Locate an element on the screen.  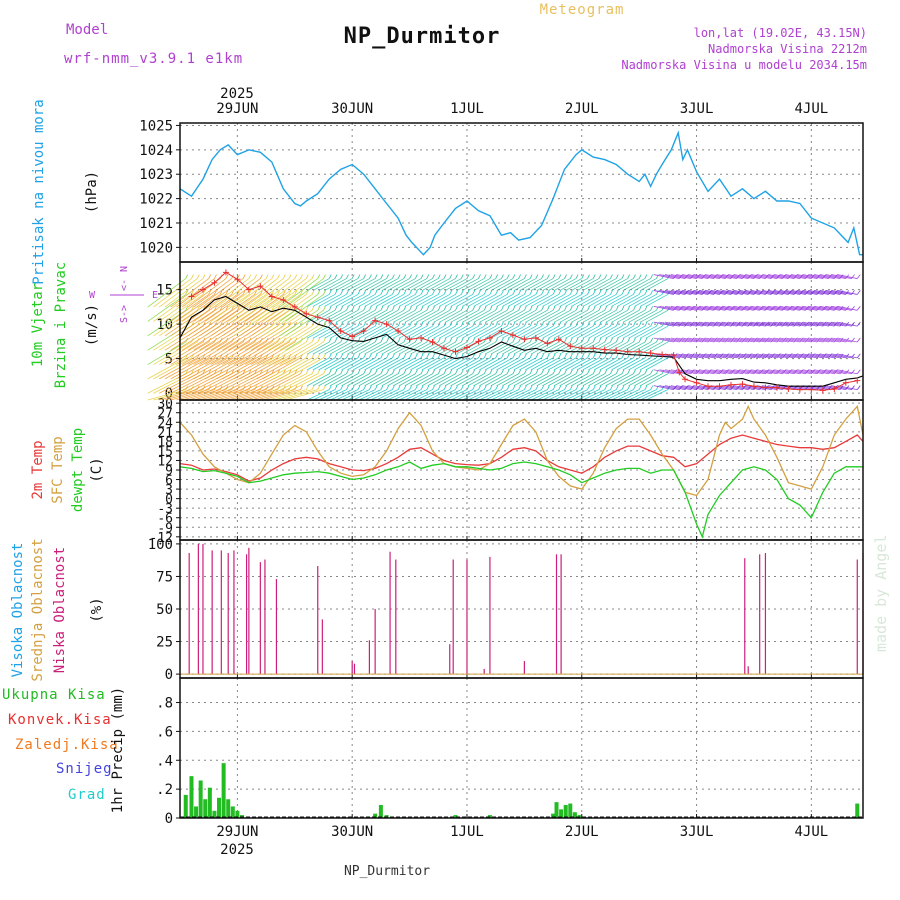
model-name: wrf-nmm_v3.9.1 e1km is located at coordinates (153, 59).